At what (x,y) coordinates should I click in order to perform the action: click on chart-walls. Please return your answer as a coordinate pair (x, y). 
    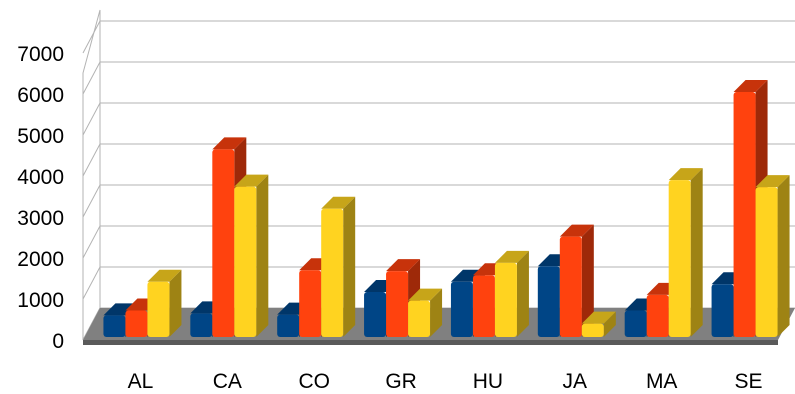
    Looking at the image, I should click on (91, 175).